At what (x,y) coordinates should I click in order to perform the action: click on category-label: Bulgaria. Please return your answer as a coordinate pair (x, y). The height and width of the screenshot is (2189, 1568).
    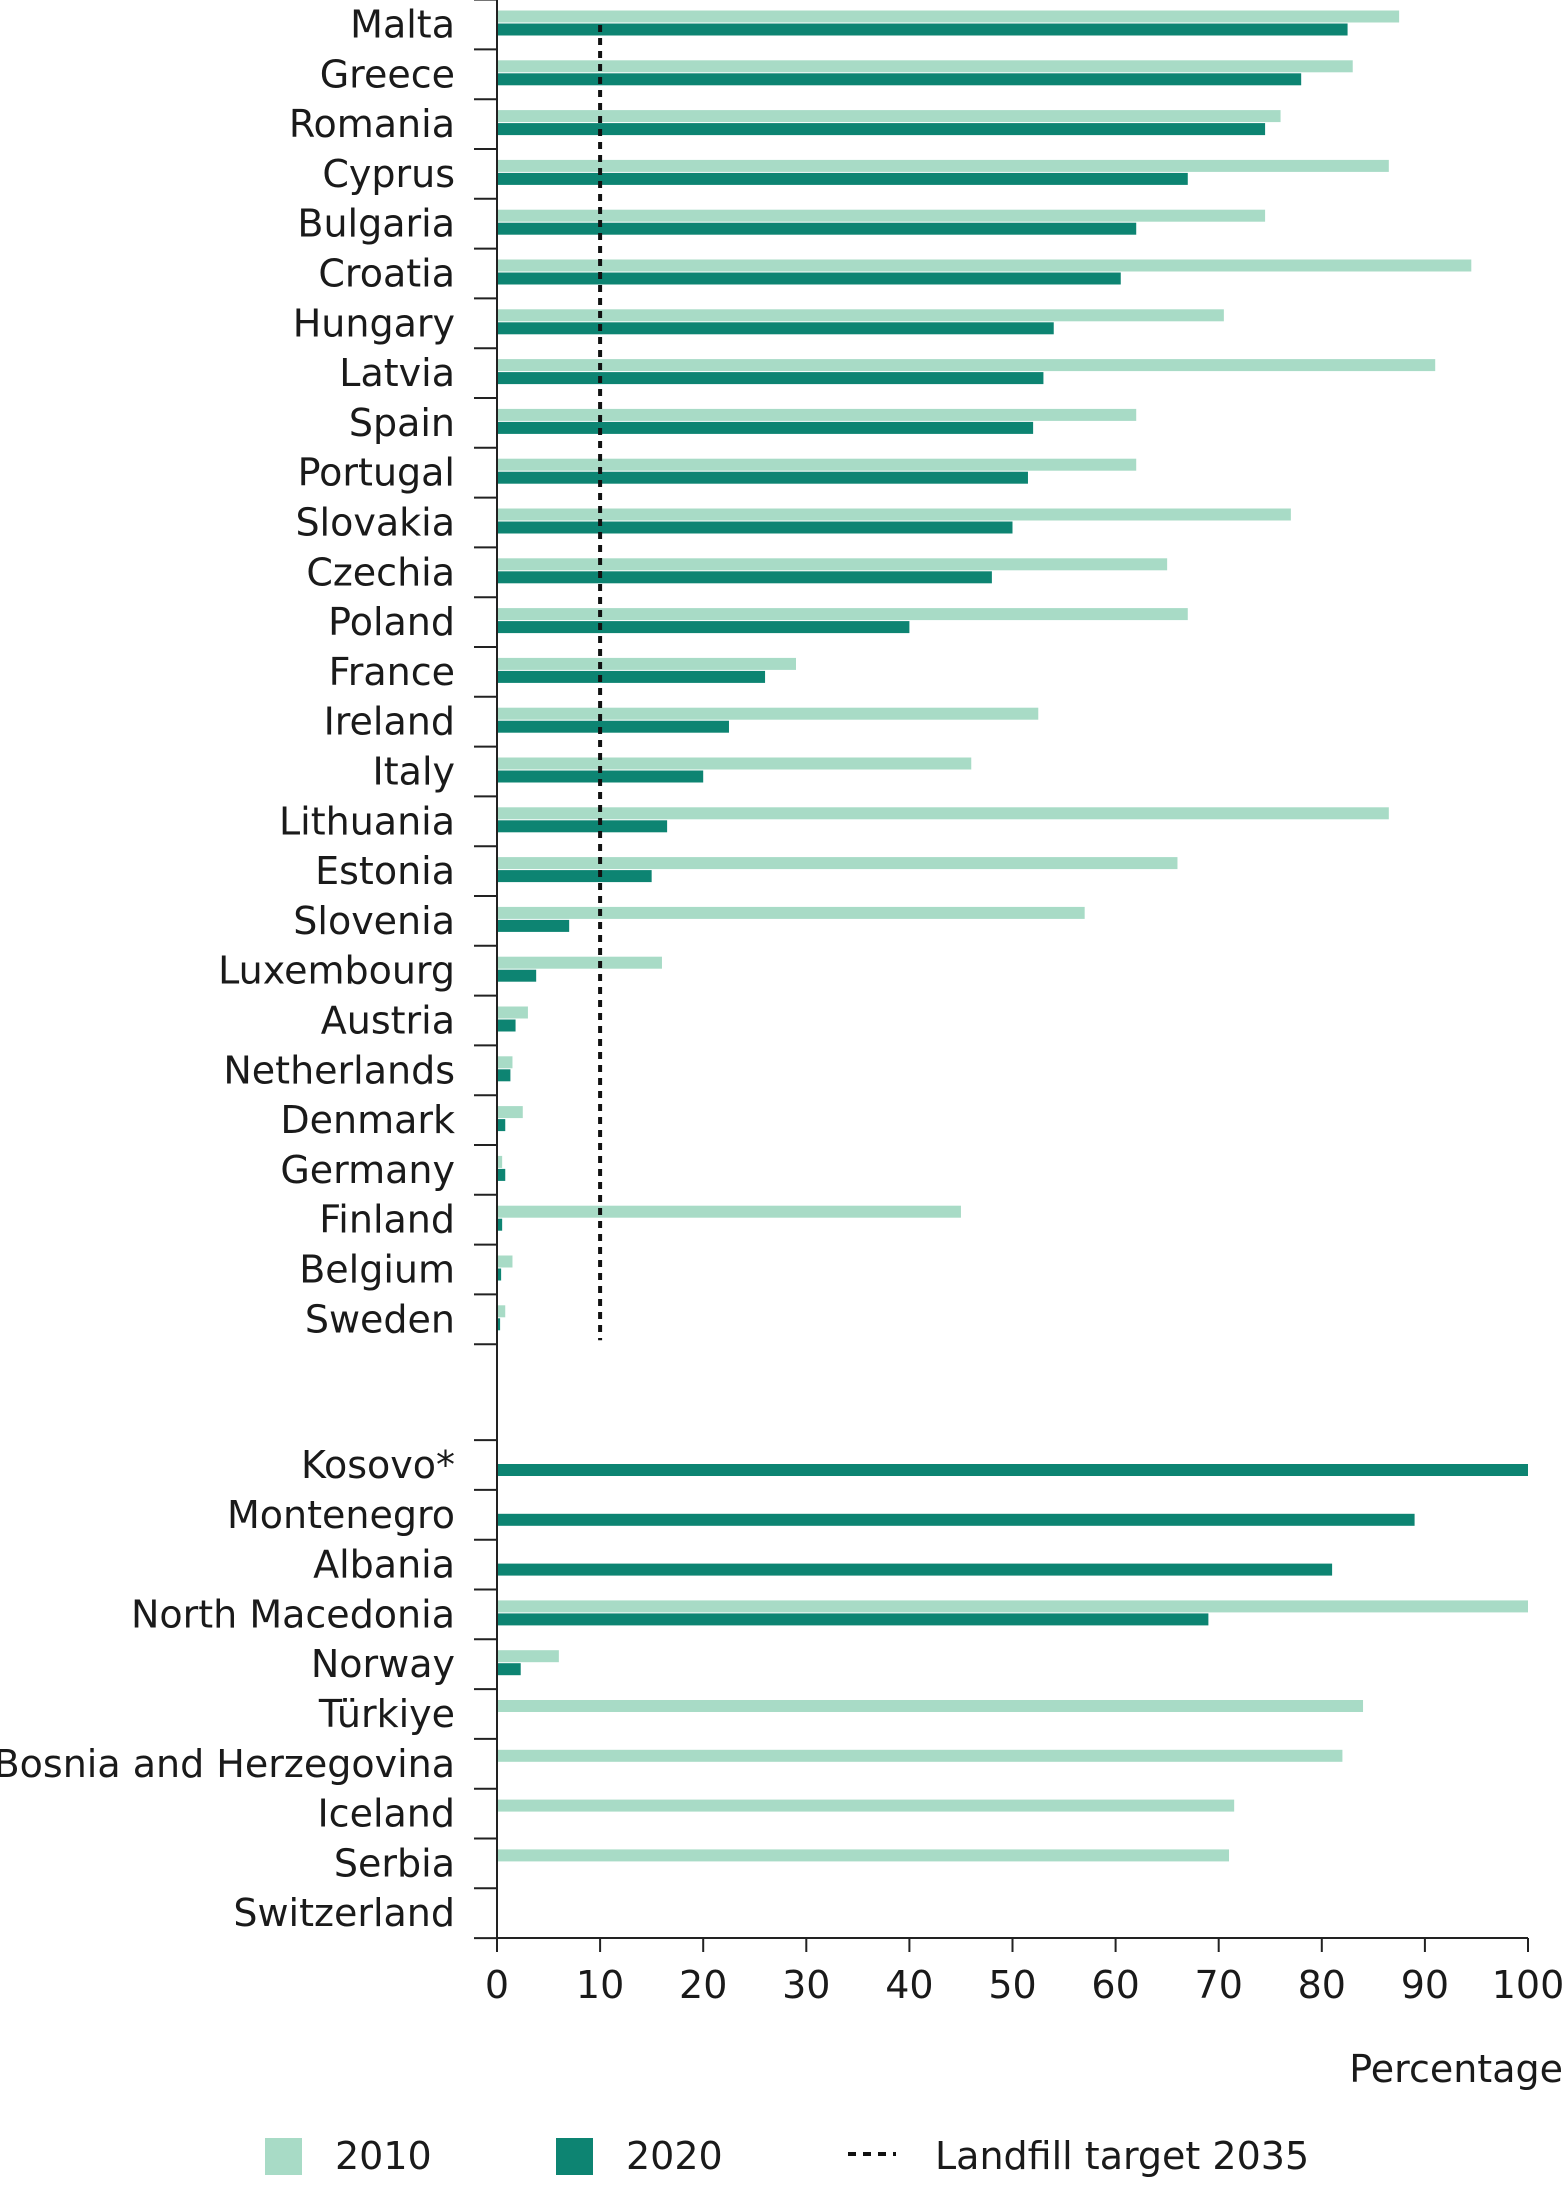
    Looking at the image, I should click on (376, 224).